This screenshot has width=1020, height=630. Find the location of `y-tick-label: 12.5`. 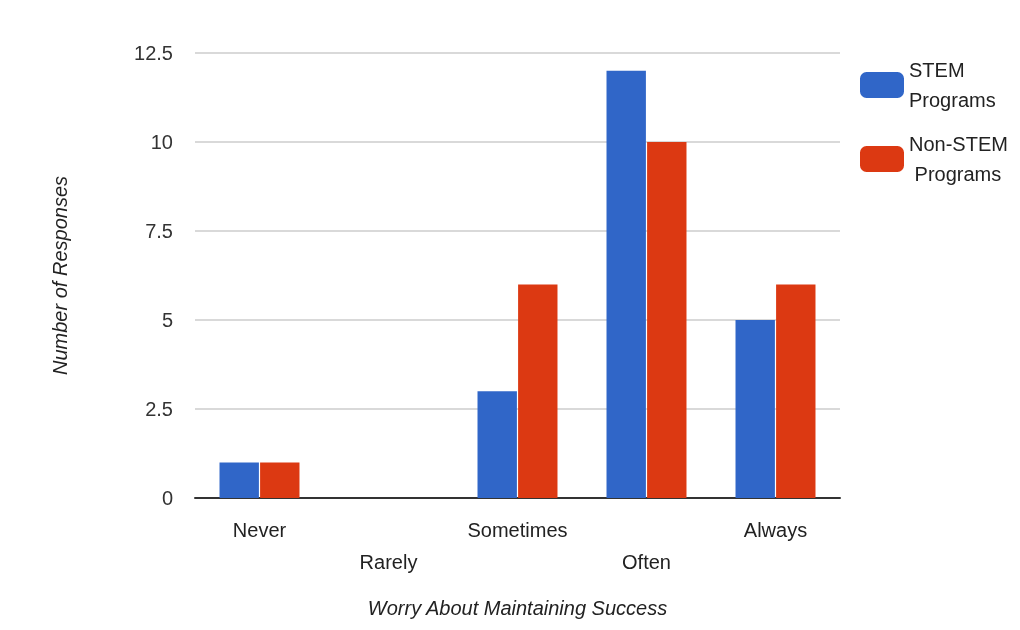

y-tick-label: 12.5 is located at coordinates (153, 53).